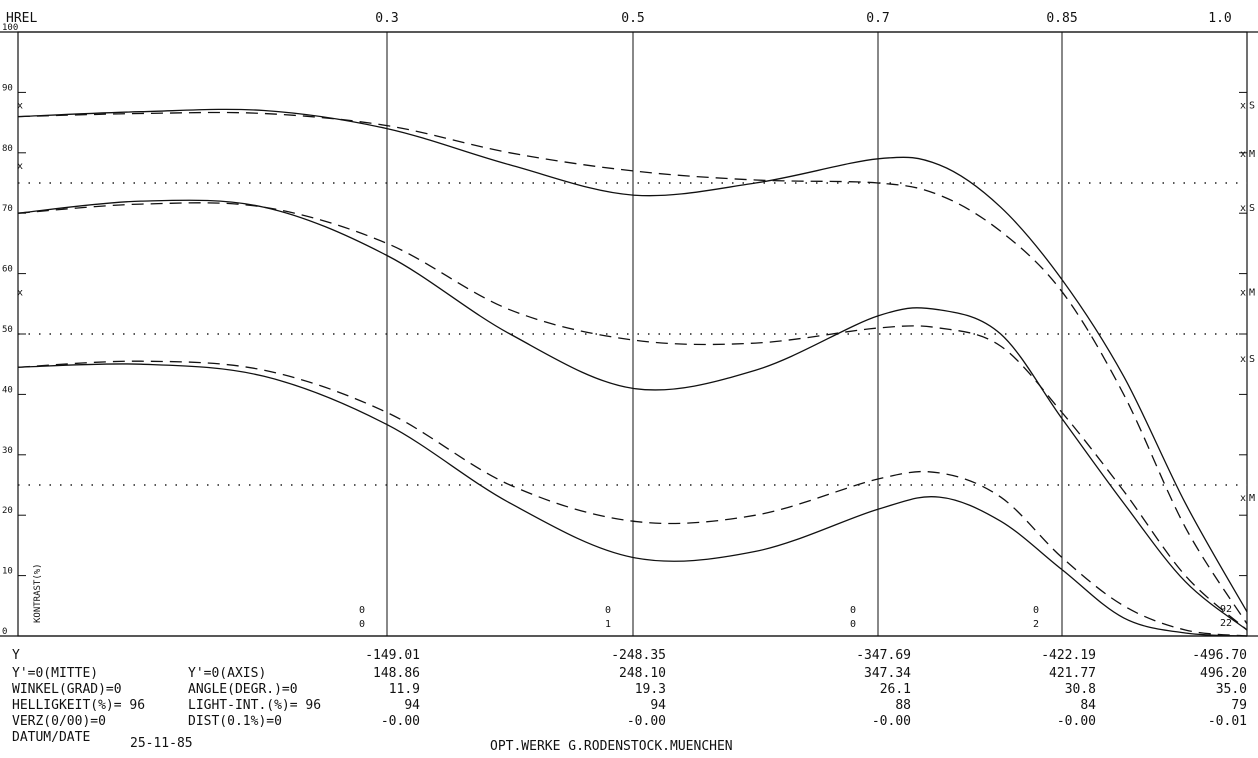  What do you see at coordinates (1068, 655) in the screenshot?
I see `table-cell: -422.19` at bounding box center [1068, 655].